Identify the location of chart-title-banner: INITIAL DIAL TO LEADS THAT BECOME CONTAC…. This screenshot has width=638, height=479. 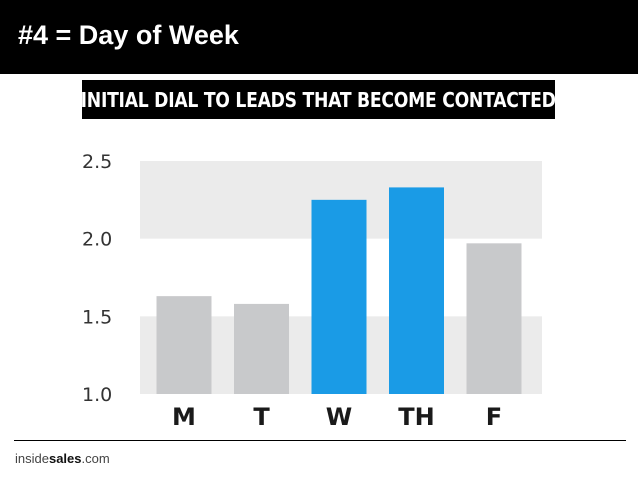
(318, 99).